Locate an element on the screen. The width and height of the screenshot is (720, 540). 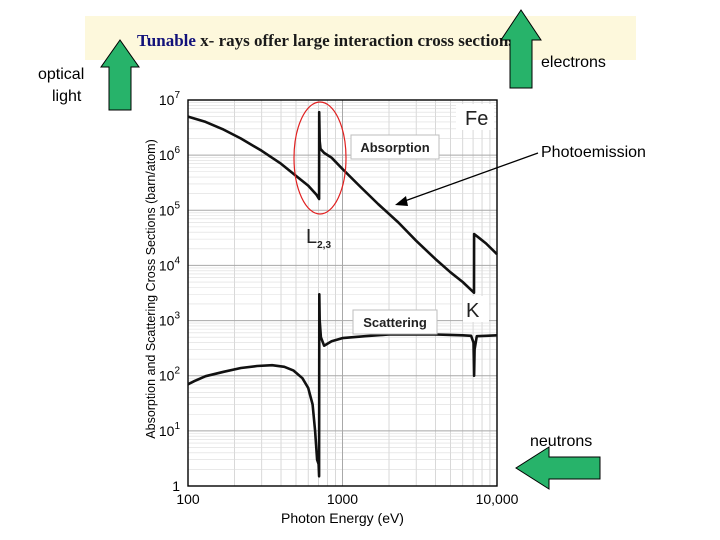
element-label: Fe is located at coordinates (476, 119).